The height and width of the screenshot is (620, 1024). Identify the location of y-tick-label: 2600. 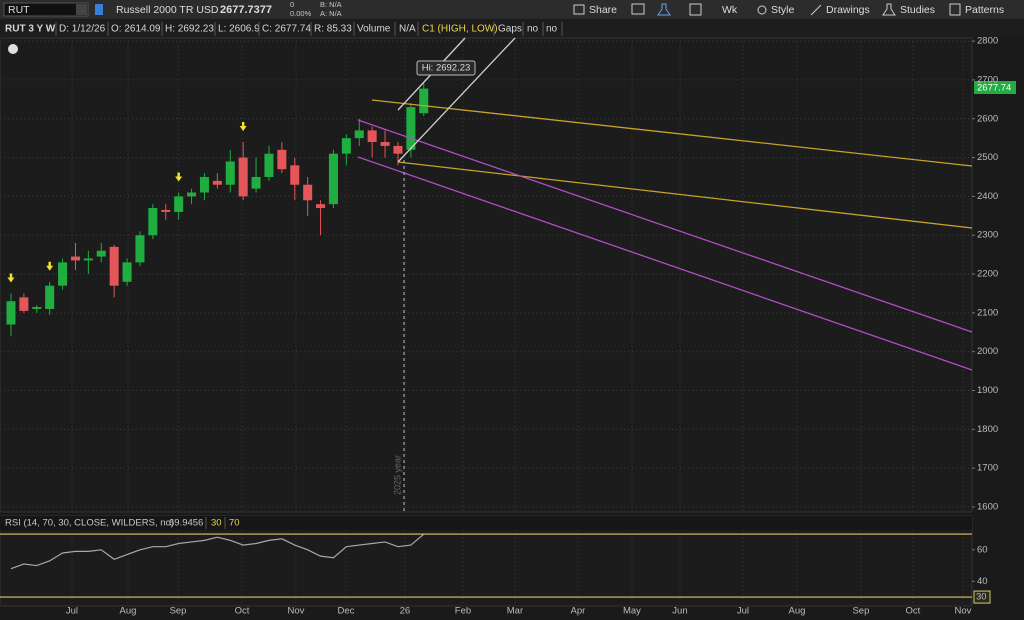
(987, 118).